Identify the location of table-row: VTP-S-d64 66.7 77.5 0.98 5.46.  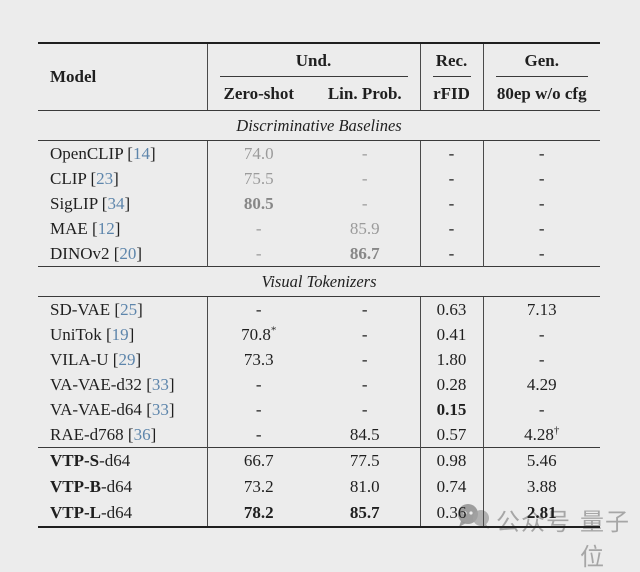
(319, 460).